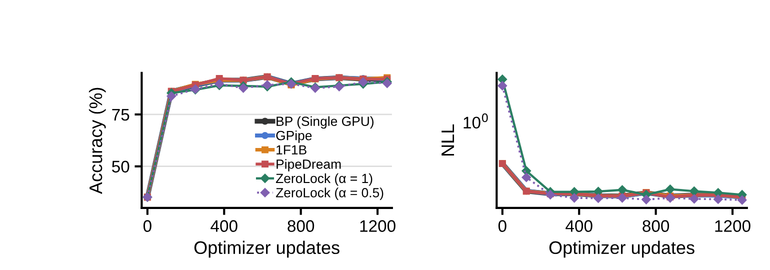 The image size is (770, 270). Describe the element at coordinates (448, 140) in the screenshot. I see `y-axis-title: NLL` at that location.